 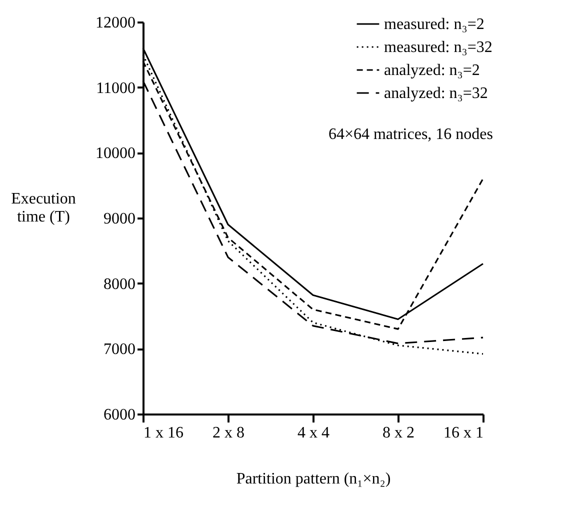 What do you see at coordinates (410, 134) in the screenshot?
I see `annotation: 64×64 matrices, 16 nodes` at bounding box center [410, 134].